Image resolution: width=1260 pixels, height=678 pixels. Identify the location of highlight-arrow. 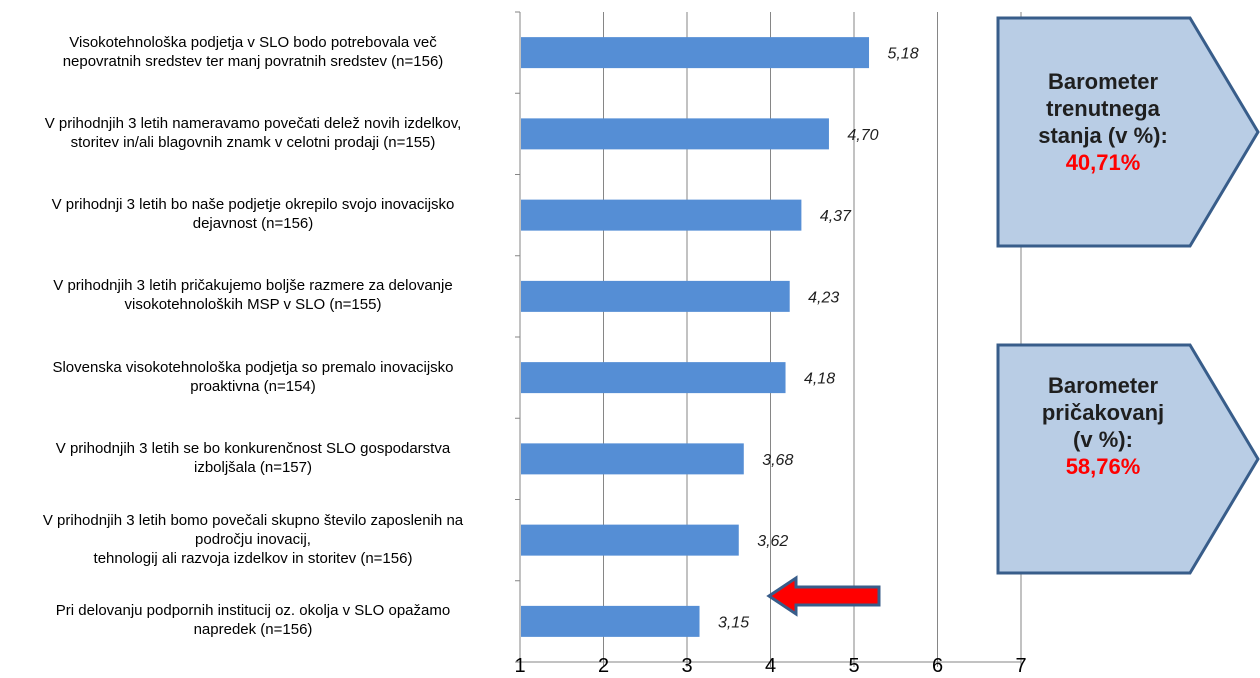
(823, 596).